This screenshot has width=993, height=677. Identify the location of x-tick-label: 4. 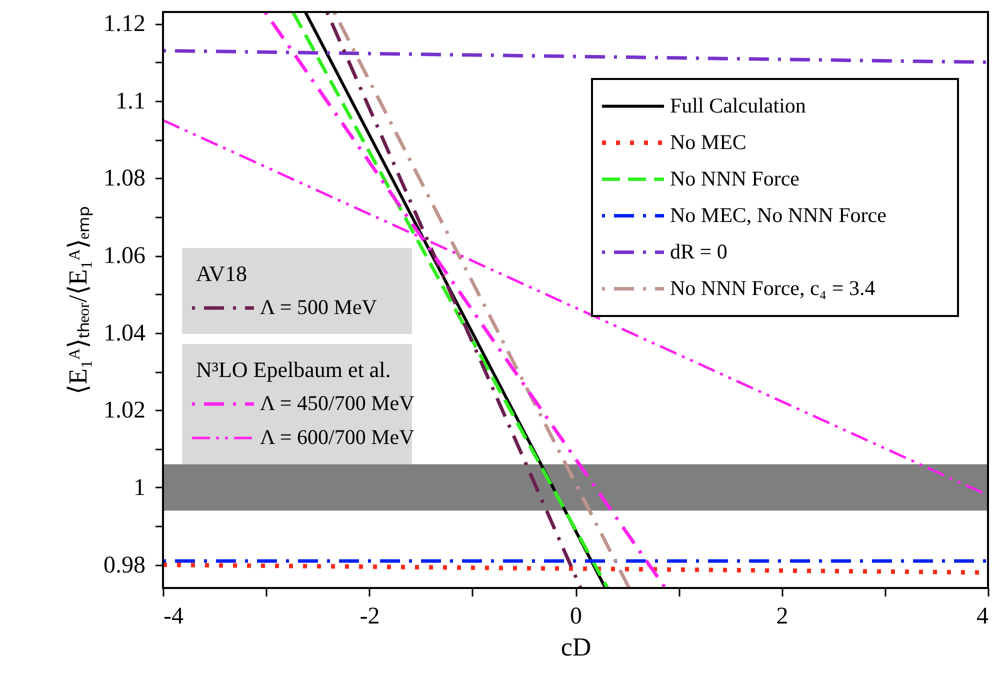
(982, 617).